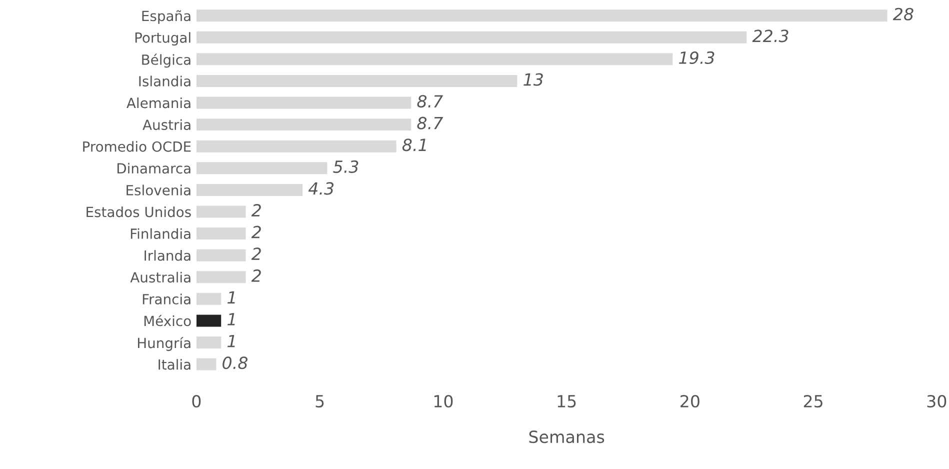 This screenshot has height=469, width=949. I want to click on x-tick-label: 5, so click(320, 401).